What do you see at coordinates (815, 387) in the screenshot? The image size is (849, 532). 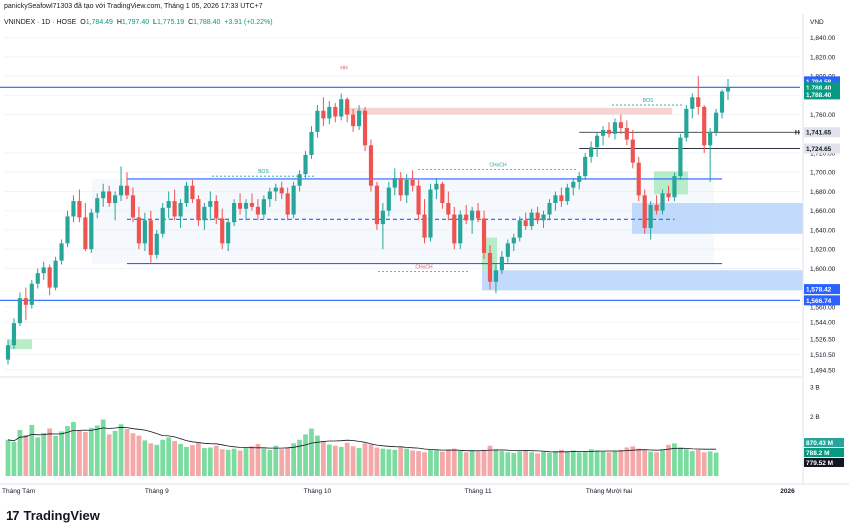 I see `volume-tick-label: 3 B` at bounding box center [815, 387].